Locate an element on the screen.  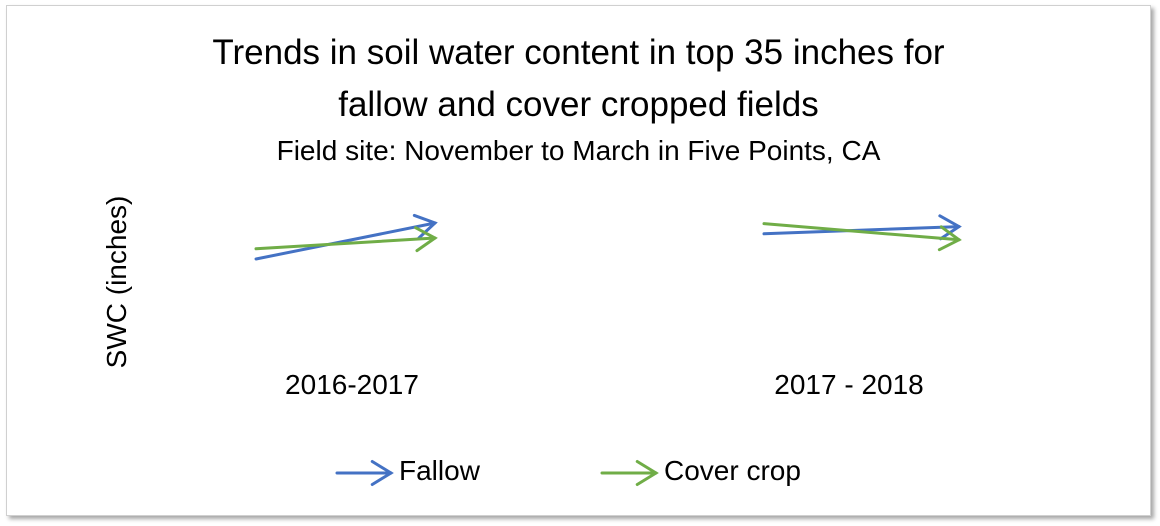
category-label-2017-2018: 2017 - 2018 is located at coordinates (849, 384).